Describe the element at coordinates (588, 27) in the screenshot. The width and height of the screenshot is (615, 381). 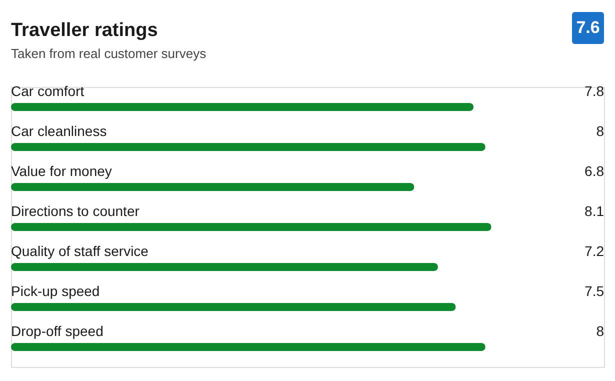
I see `text: 7.6` at that location.